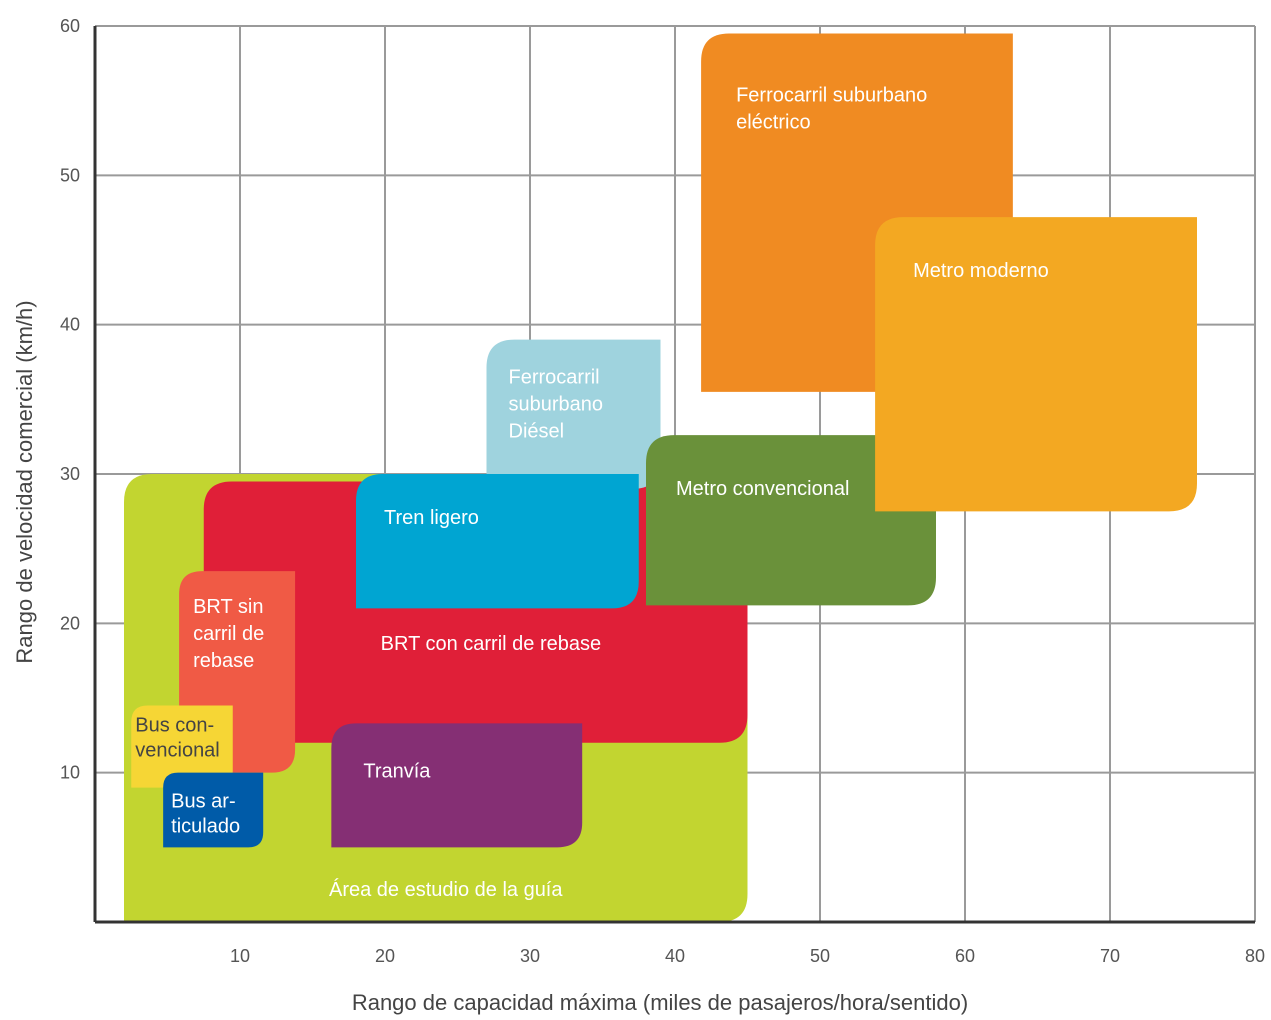  Describe the element at coordinates (70, 325) in the screenshot. I see `y-tick-label: 40` at that location.